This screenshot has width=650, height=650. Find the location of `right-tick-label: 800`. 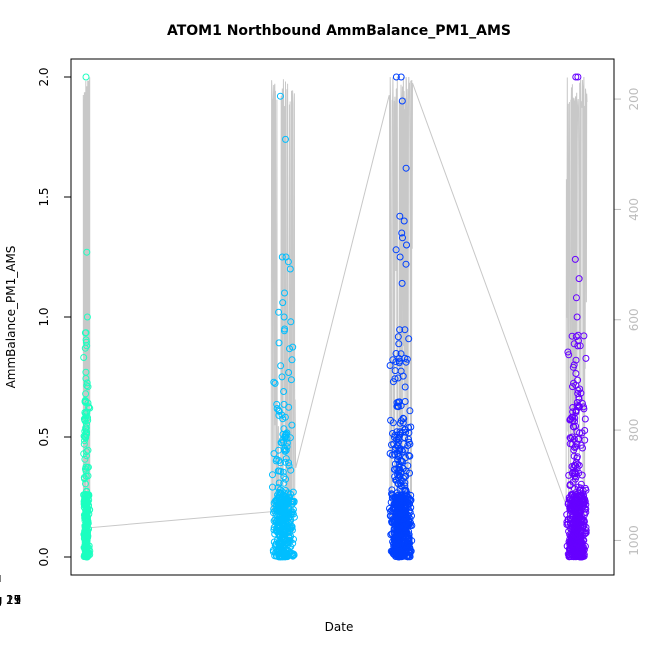

right-tick-label: 800 is located at coordinates (634, 430).